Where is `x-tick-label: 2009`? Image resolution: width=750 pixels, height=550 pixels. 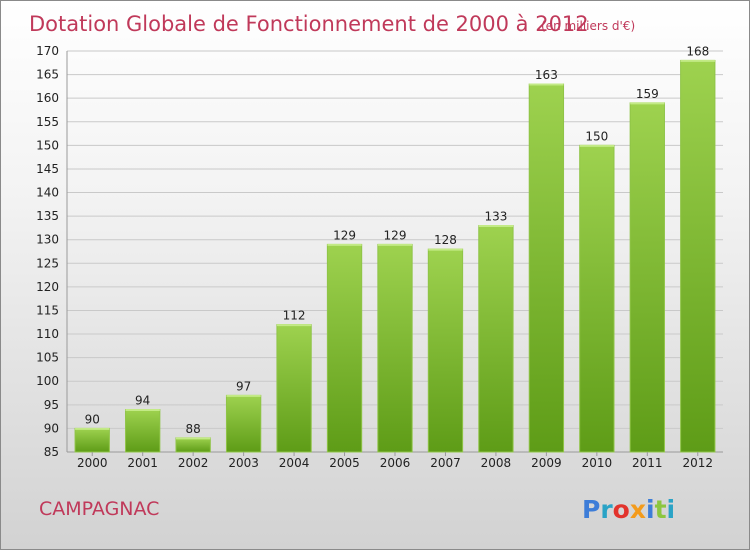
x-tick-label: 2009 is located at coordinates (546, 463).